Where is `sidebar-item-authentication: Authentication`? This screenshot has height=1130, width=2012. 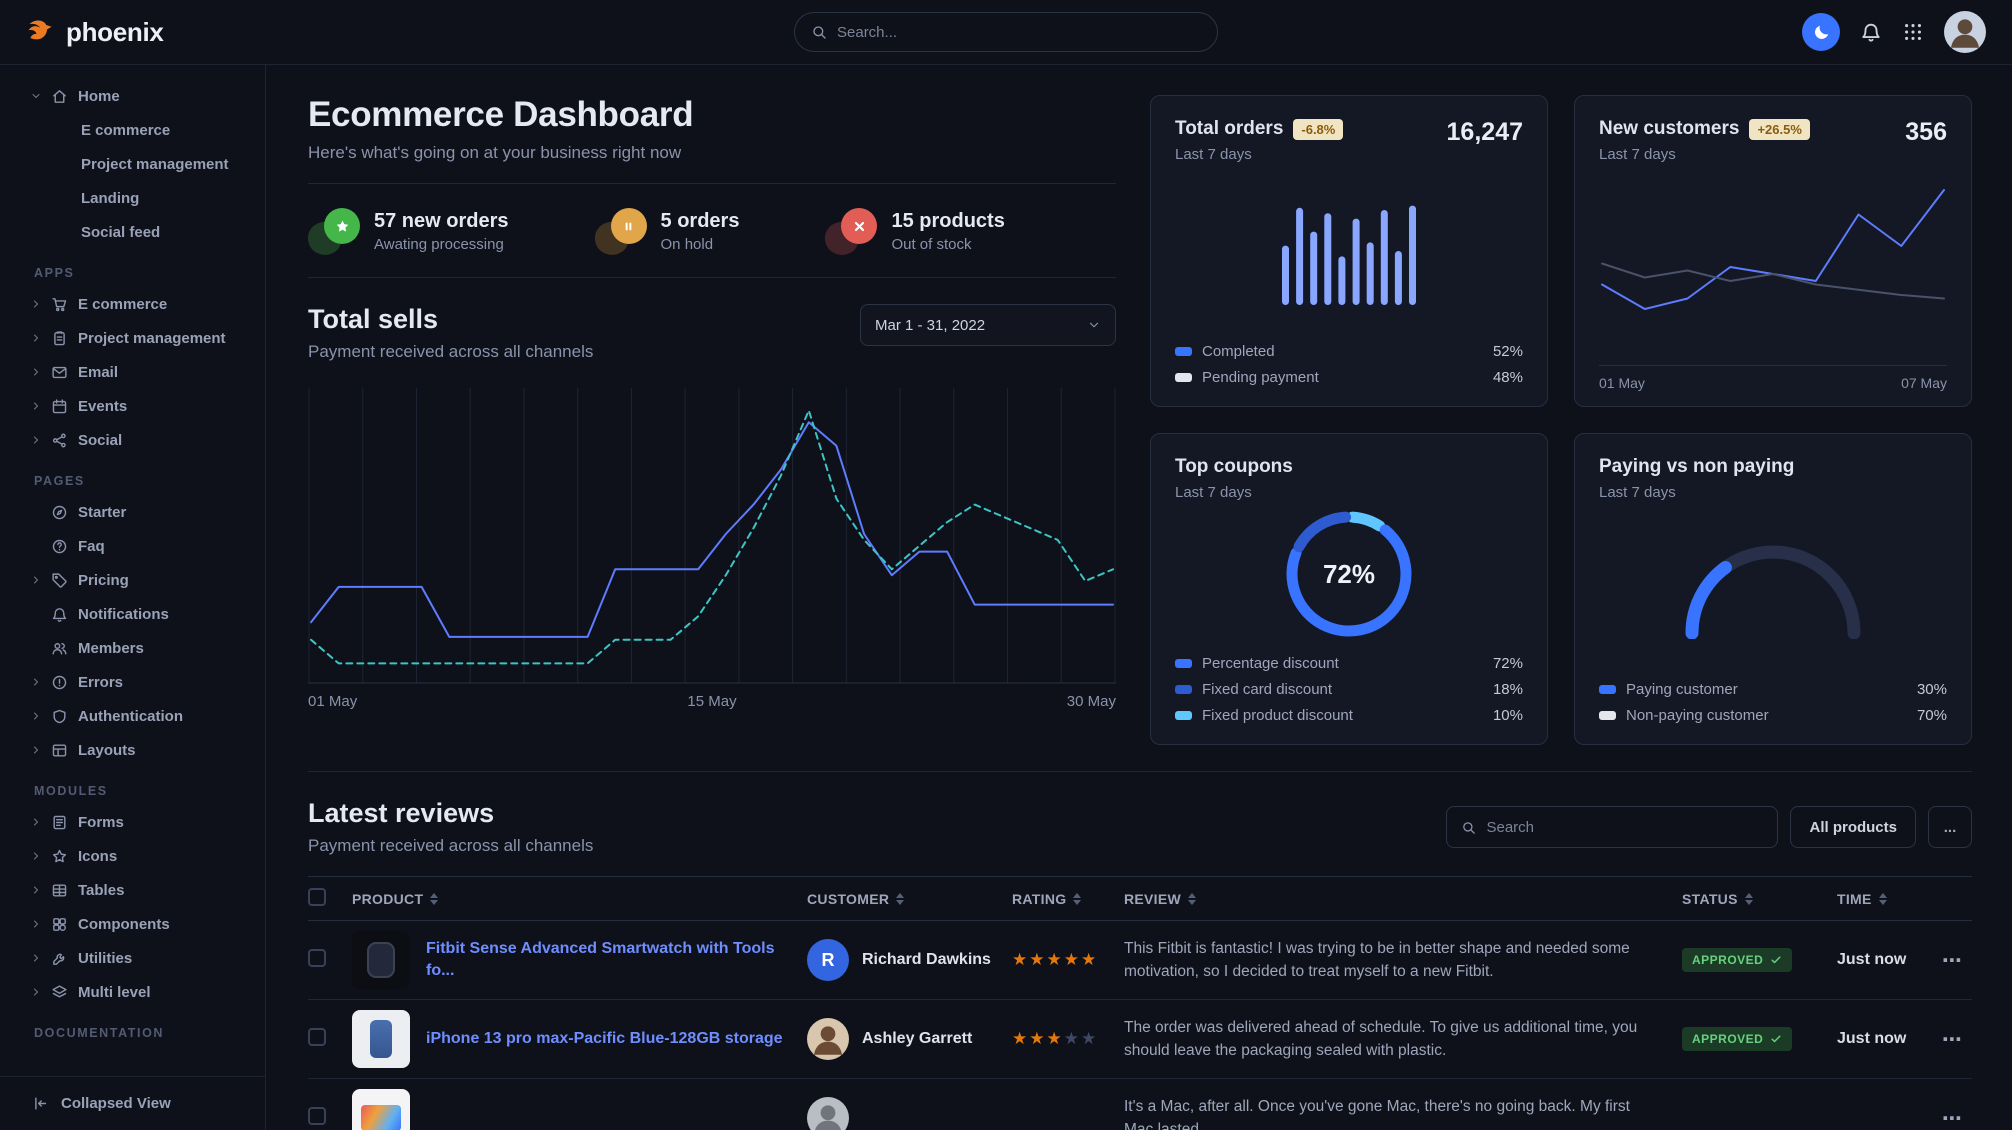
sidebar-item-authentication: Authentication is located at coordinates (132, 716).